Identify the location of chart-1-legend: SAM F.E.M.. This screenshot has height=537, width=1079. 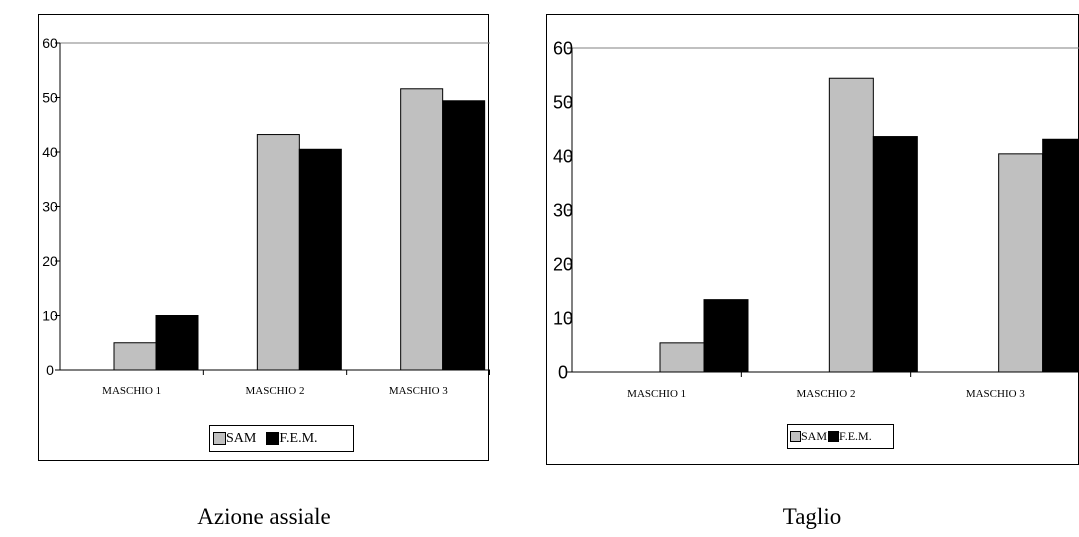
(281, 438).